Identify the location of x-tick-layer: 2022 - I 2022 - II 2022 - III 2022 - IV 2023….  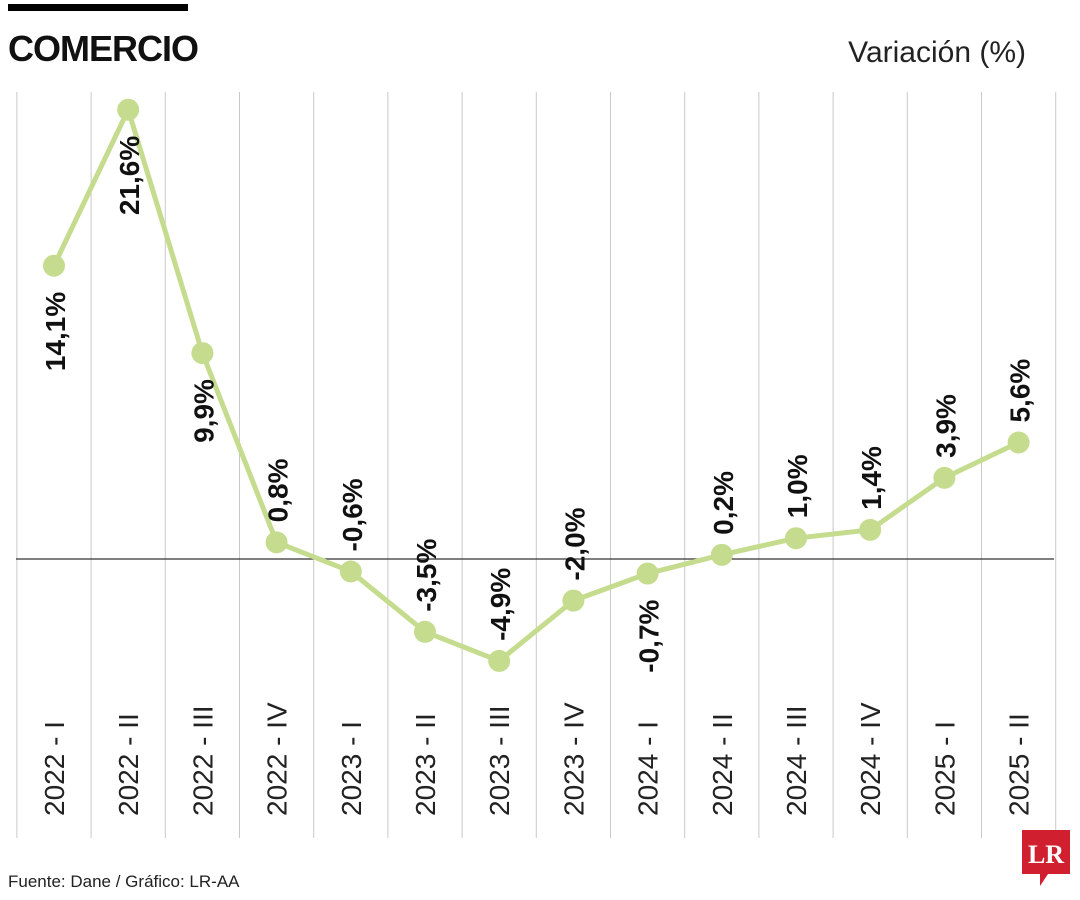
(537, 759).